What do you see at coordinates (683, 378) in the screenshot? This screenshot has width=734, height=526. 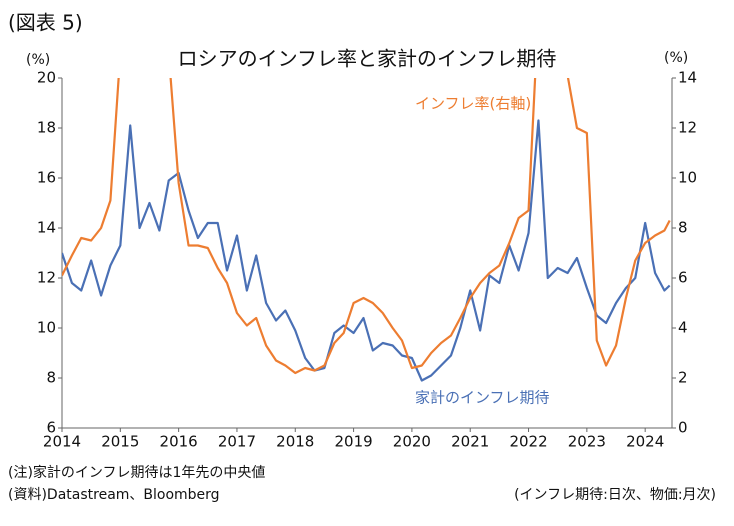 I see `y2-tick-label: 2` at bounding box center [683, 378].